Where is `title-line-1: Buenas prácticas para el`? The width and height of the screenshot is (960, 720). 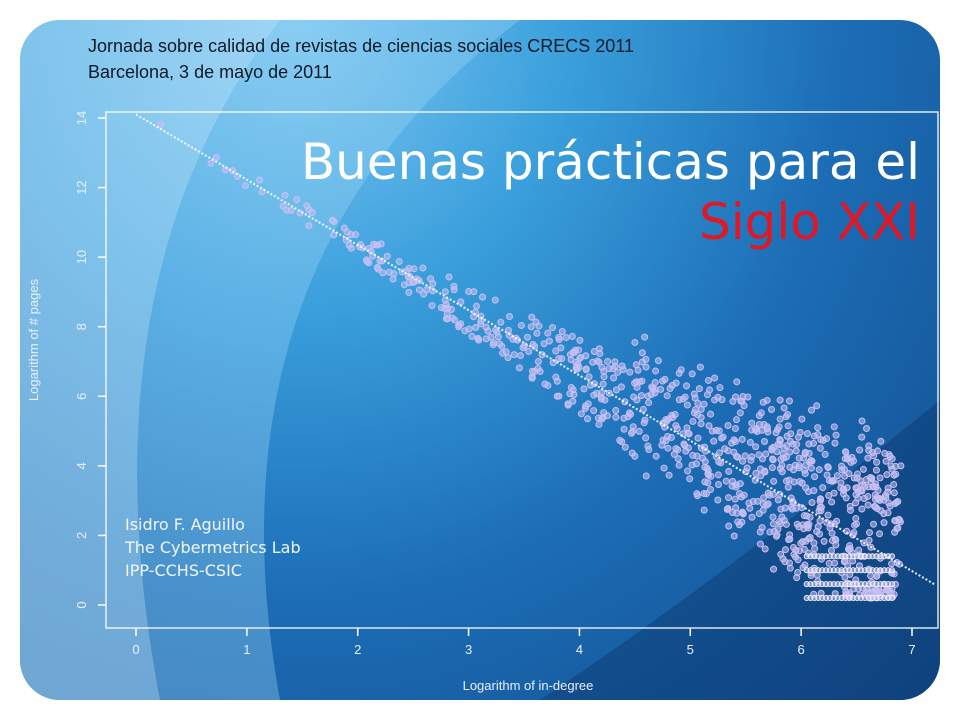
title-line-1: Buenas prácticas para el is located at coordinates (610, 162).